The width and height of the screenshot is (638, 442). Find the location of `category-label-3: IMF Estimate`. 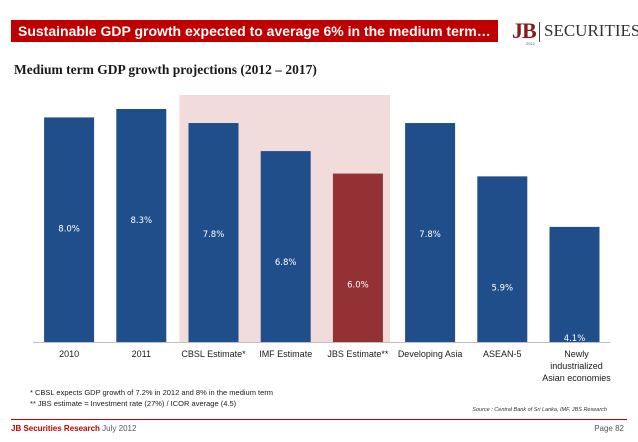

category-label-3: IMF Estimate is located at coordinates (285, 354).